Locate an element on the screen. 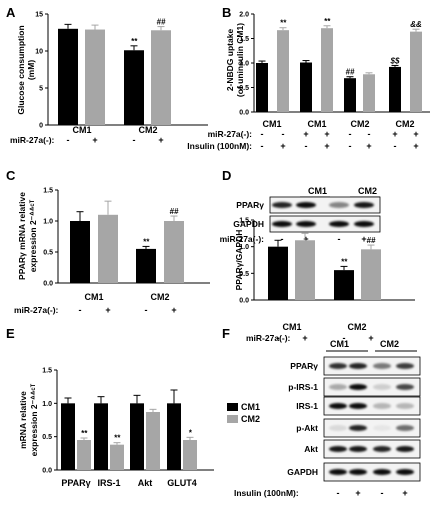 The width and height of the screenshot is (439, 517). chart-e-category-label: GLUT4 is located at coordinates (182, 483).